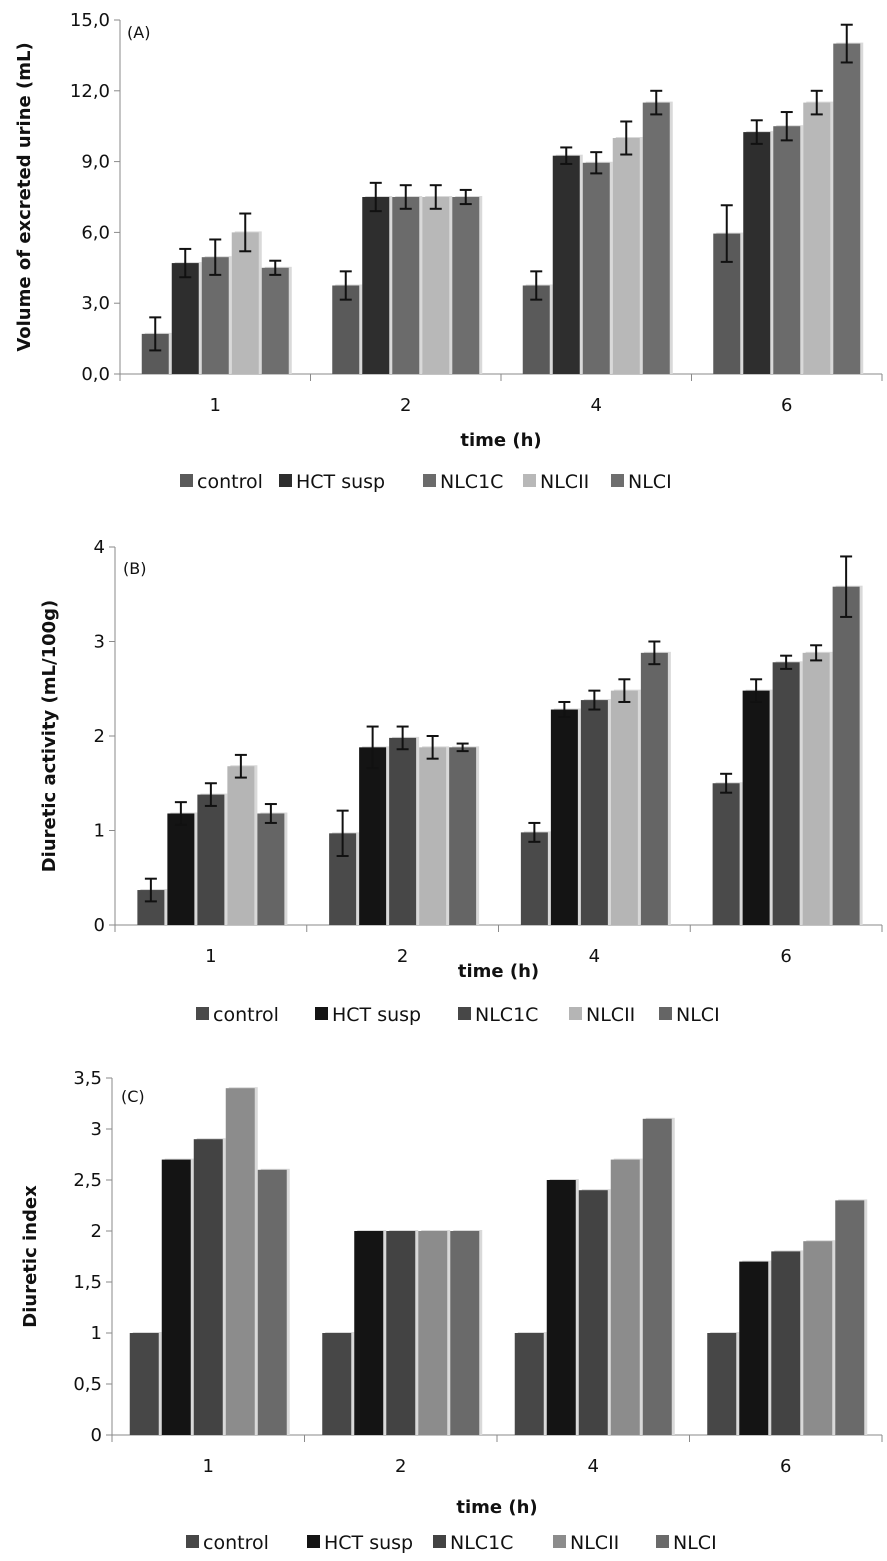  I want to click on y-tick-label: 9,0, so click(95, 162).